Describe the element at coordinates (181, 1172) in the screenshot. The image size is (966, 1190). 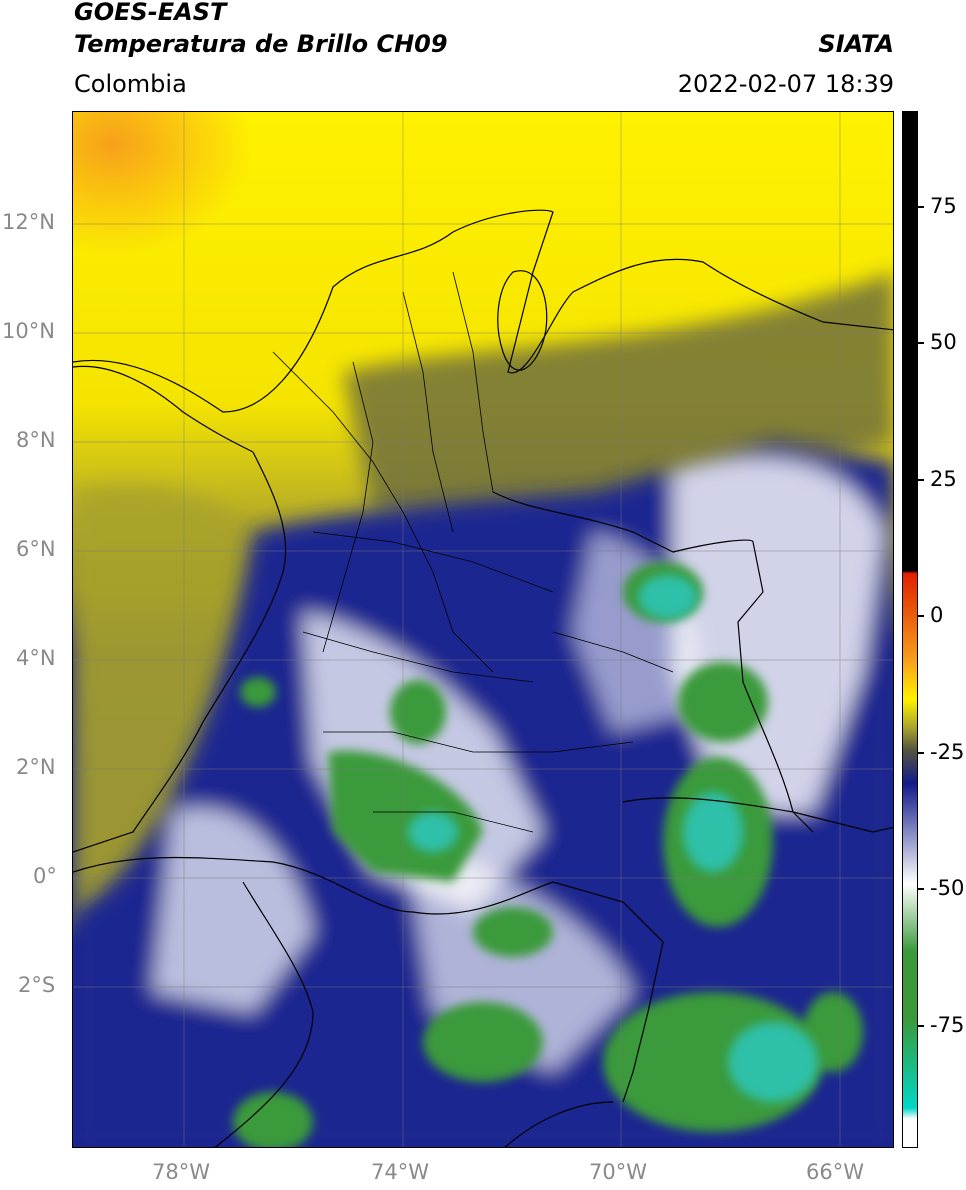
I see `lon-tick-label: 78°W` at that location.